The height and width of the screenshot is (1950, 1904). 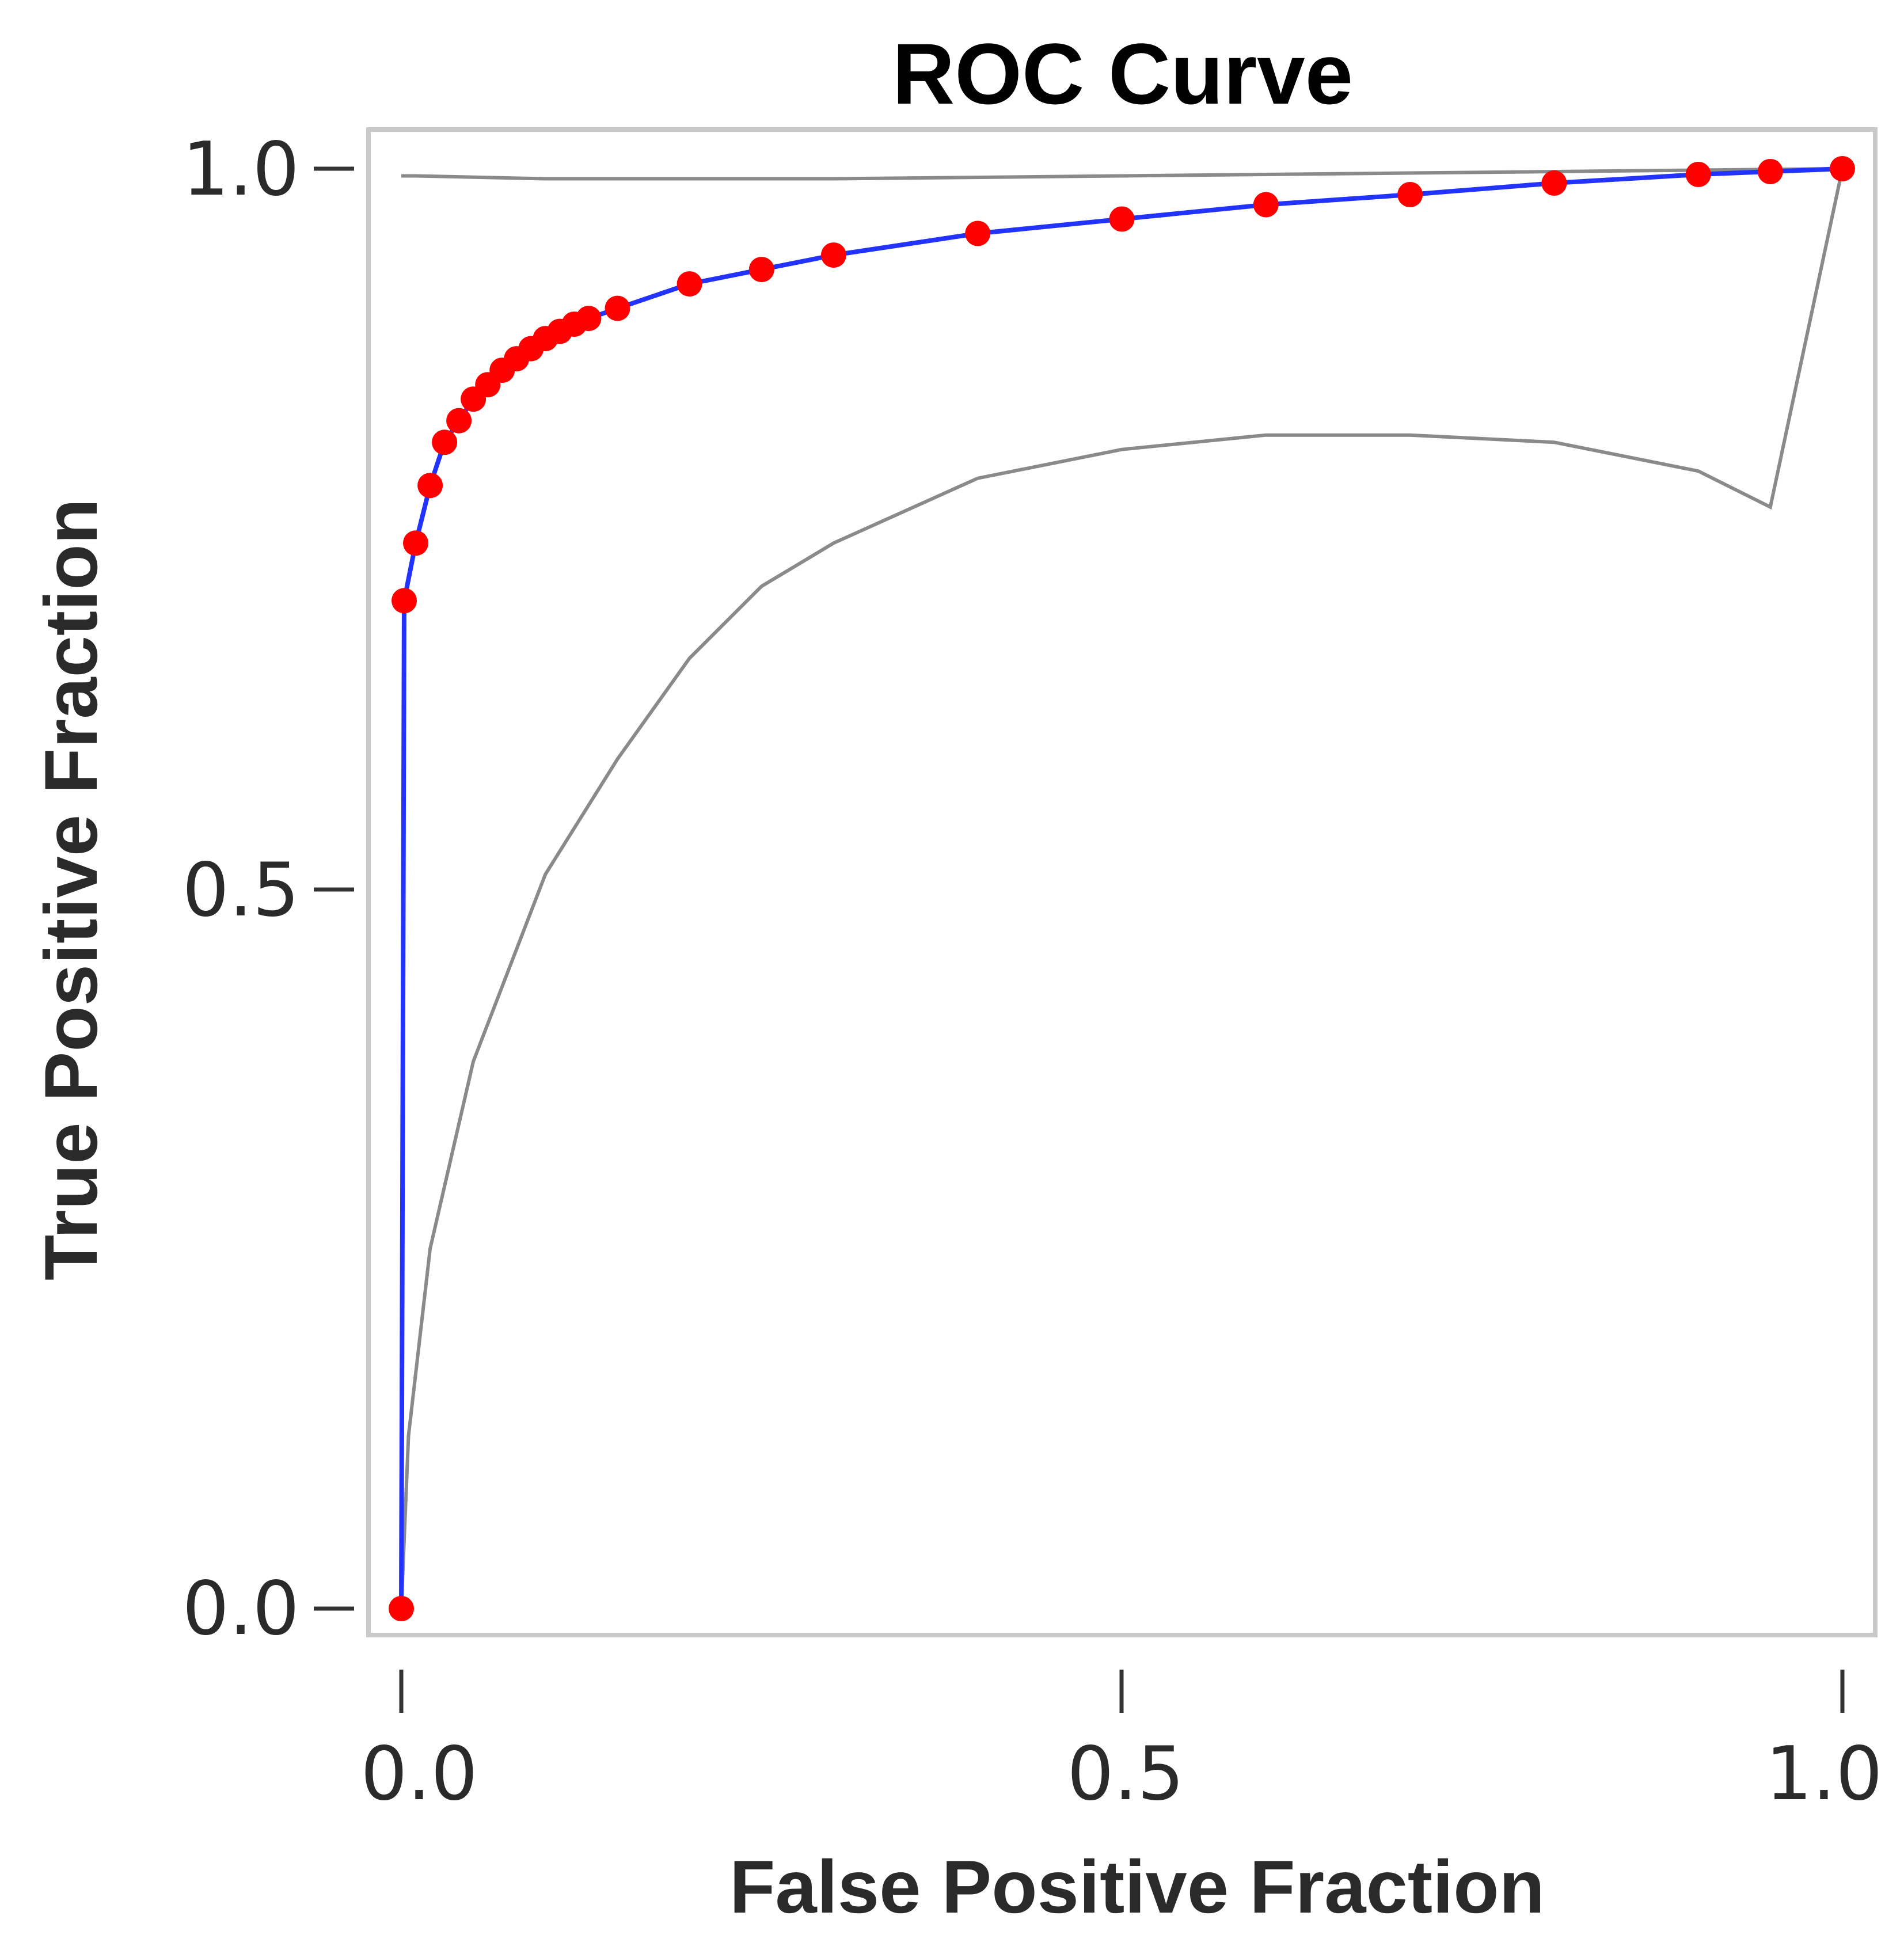 What do you see at coordinates (1824, 1774) in the screenshot?
I see `x-tick-label-2: 1.0` at bounding box center [1824, 1774].